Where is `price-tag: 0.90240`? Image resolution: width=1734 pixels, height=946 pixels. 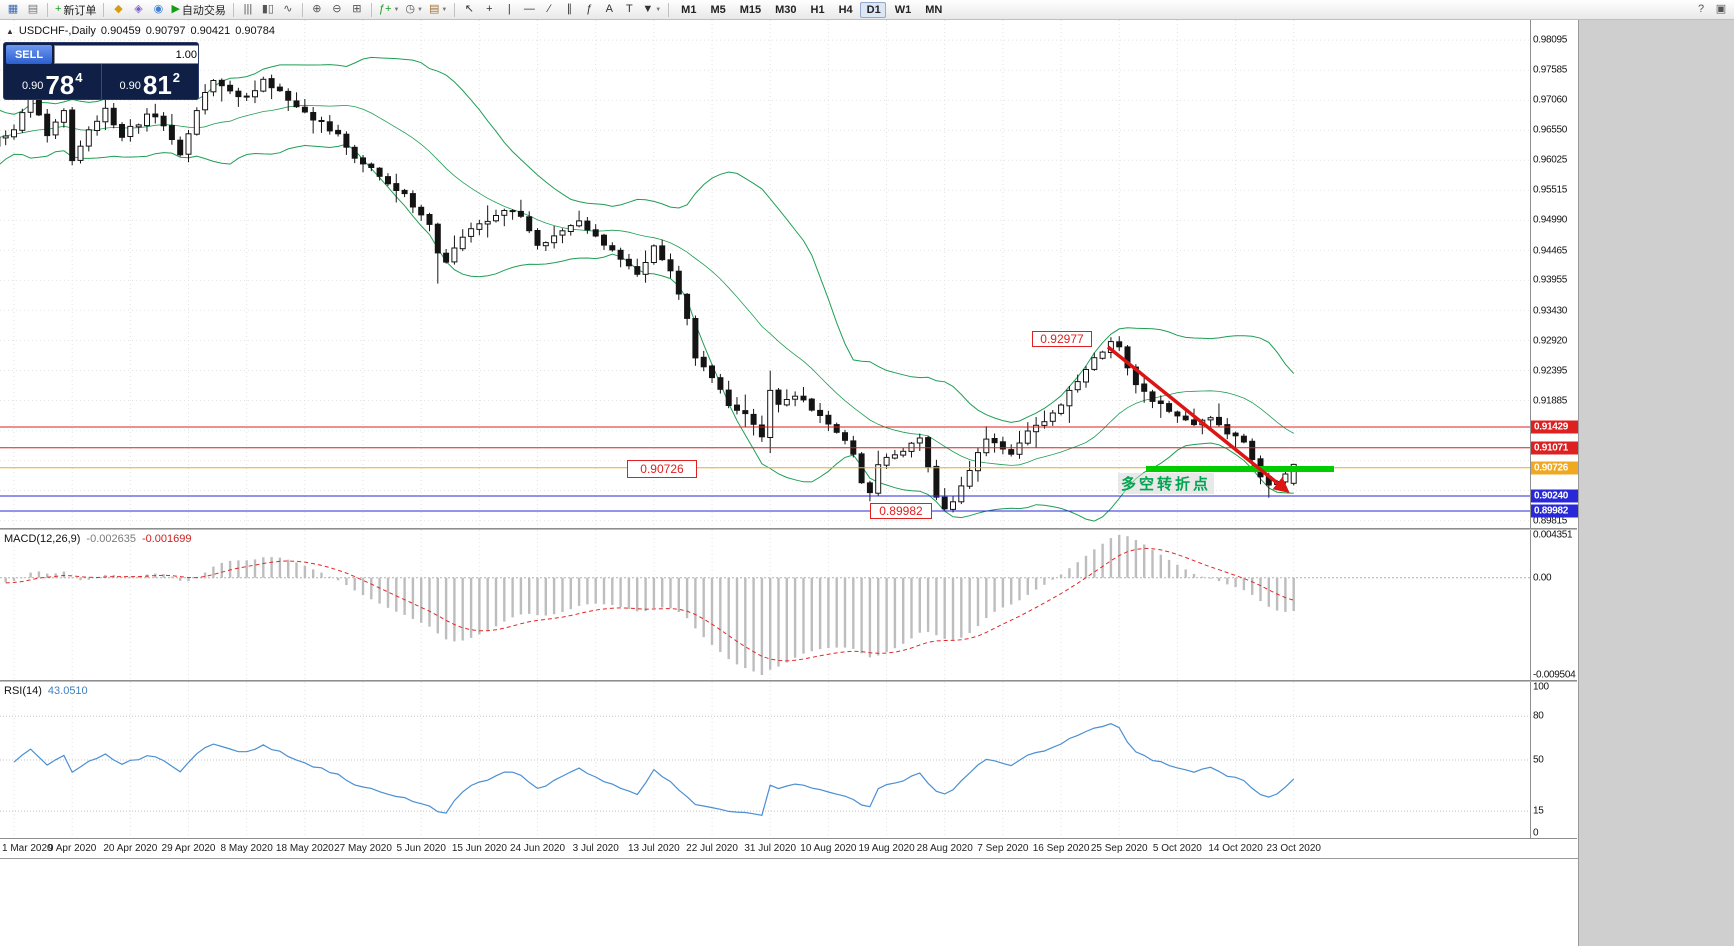
price-tag: 0.90240 is located at coordinates (1554, 496).